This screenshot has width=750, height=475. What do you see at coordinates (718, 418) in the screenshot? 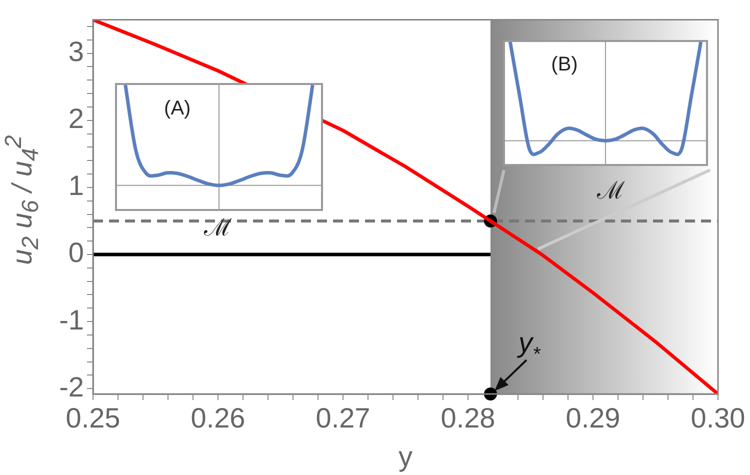
I see `x-tick-label: 0.30` at bounding box center [718, 418].